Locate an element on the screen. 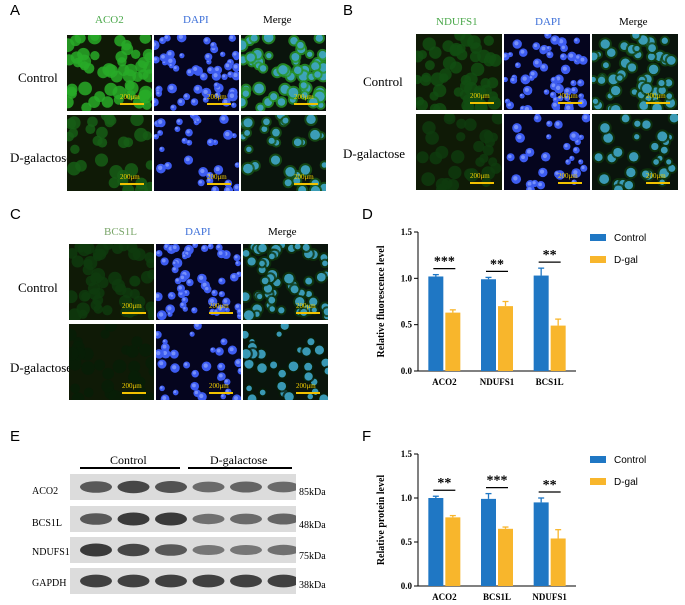 The height and width of the screenshot is (605, 685). blot-group-label-control: Control is located at coordinates (128, 460).